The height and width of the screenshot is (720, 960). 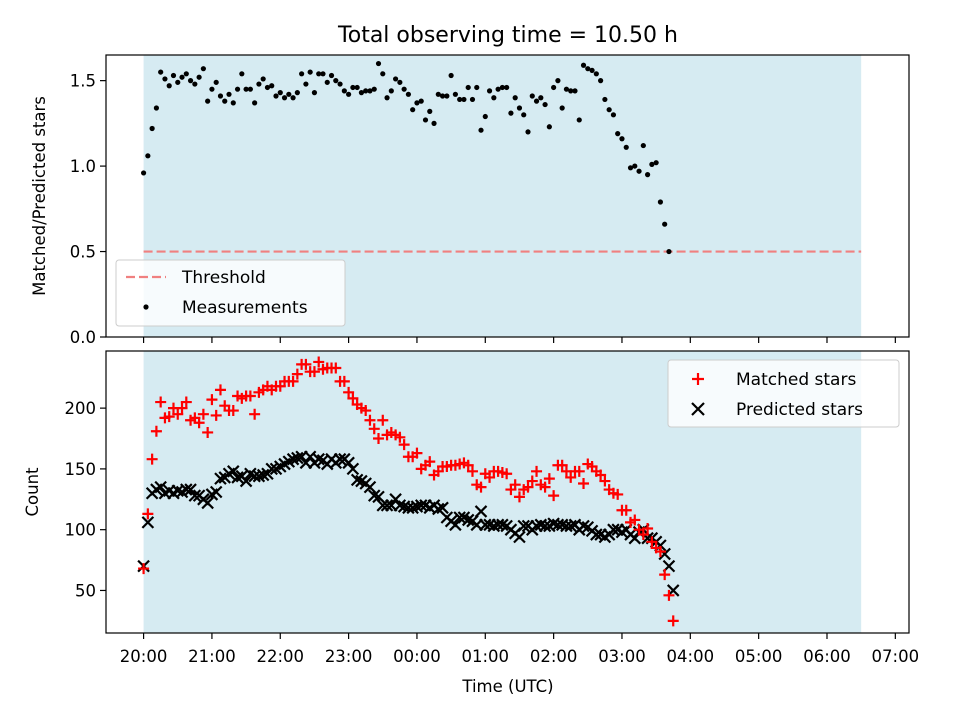 What do you see at coordinates (796, 380) in the screenshot?
I see `matched-legend-label: Matched stars` at bounding box center [796, 380].